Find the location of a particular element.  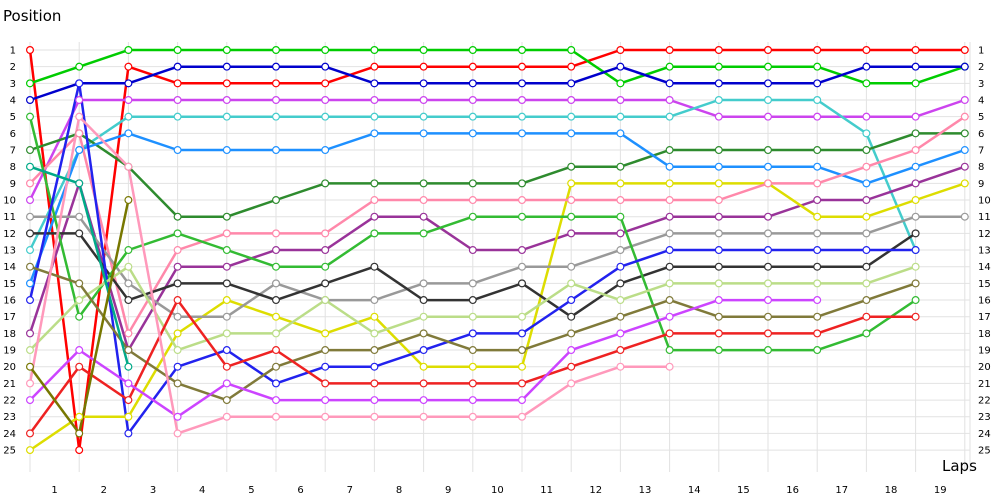

y-tick-label-right: 22 is located at coordinates (984, 401).